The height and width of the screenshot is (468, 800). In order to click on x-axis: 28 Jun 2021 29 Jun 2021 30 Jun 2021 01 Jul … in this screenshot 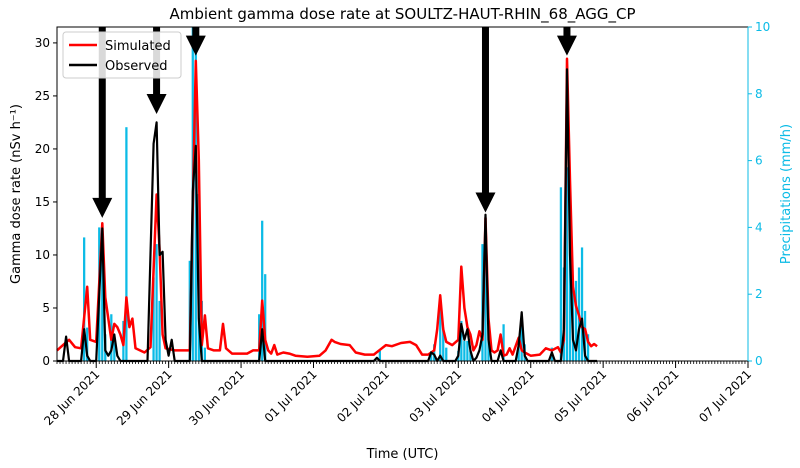, I will do `click(397, 394)`.